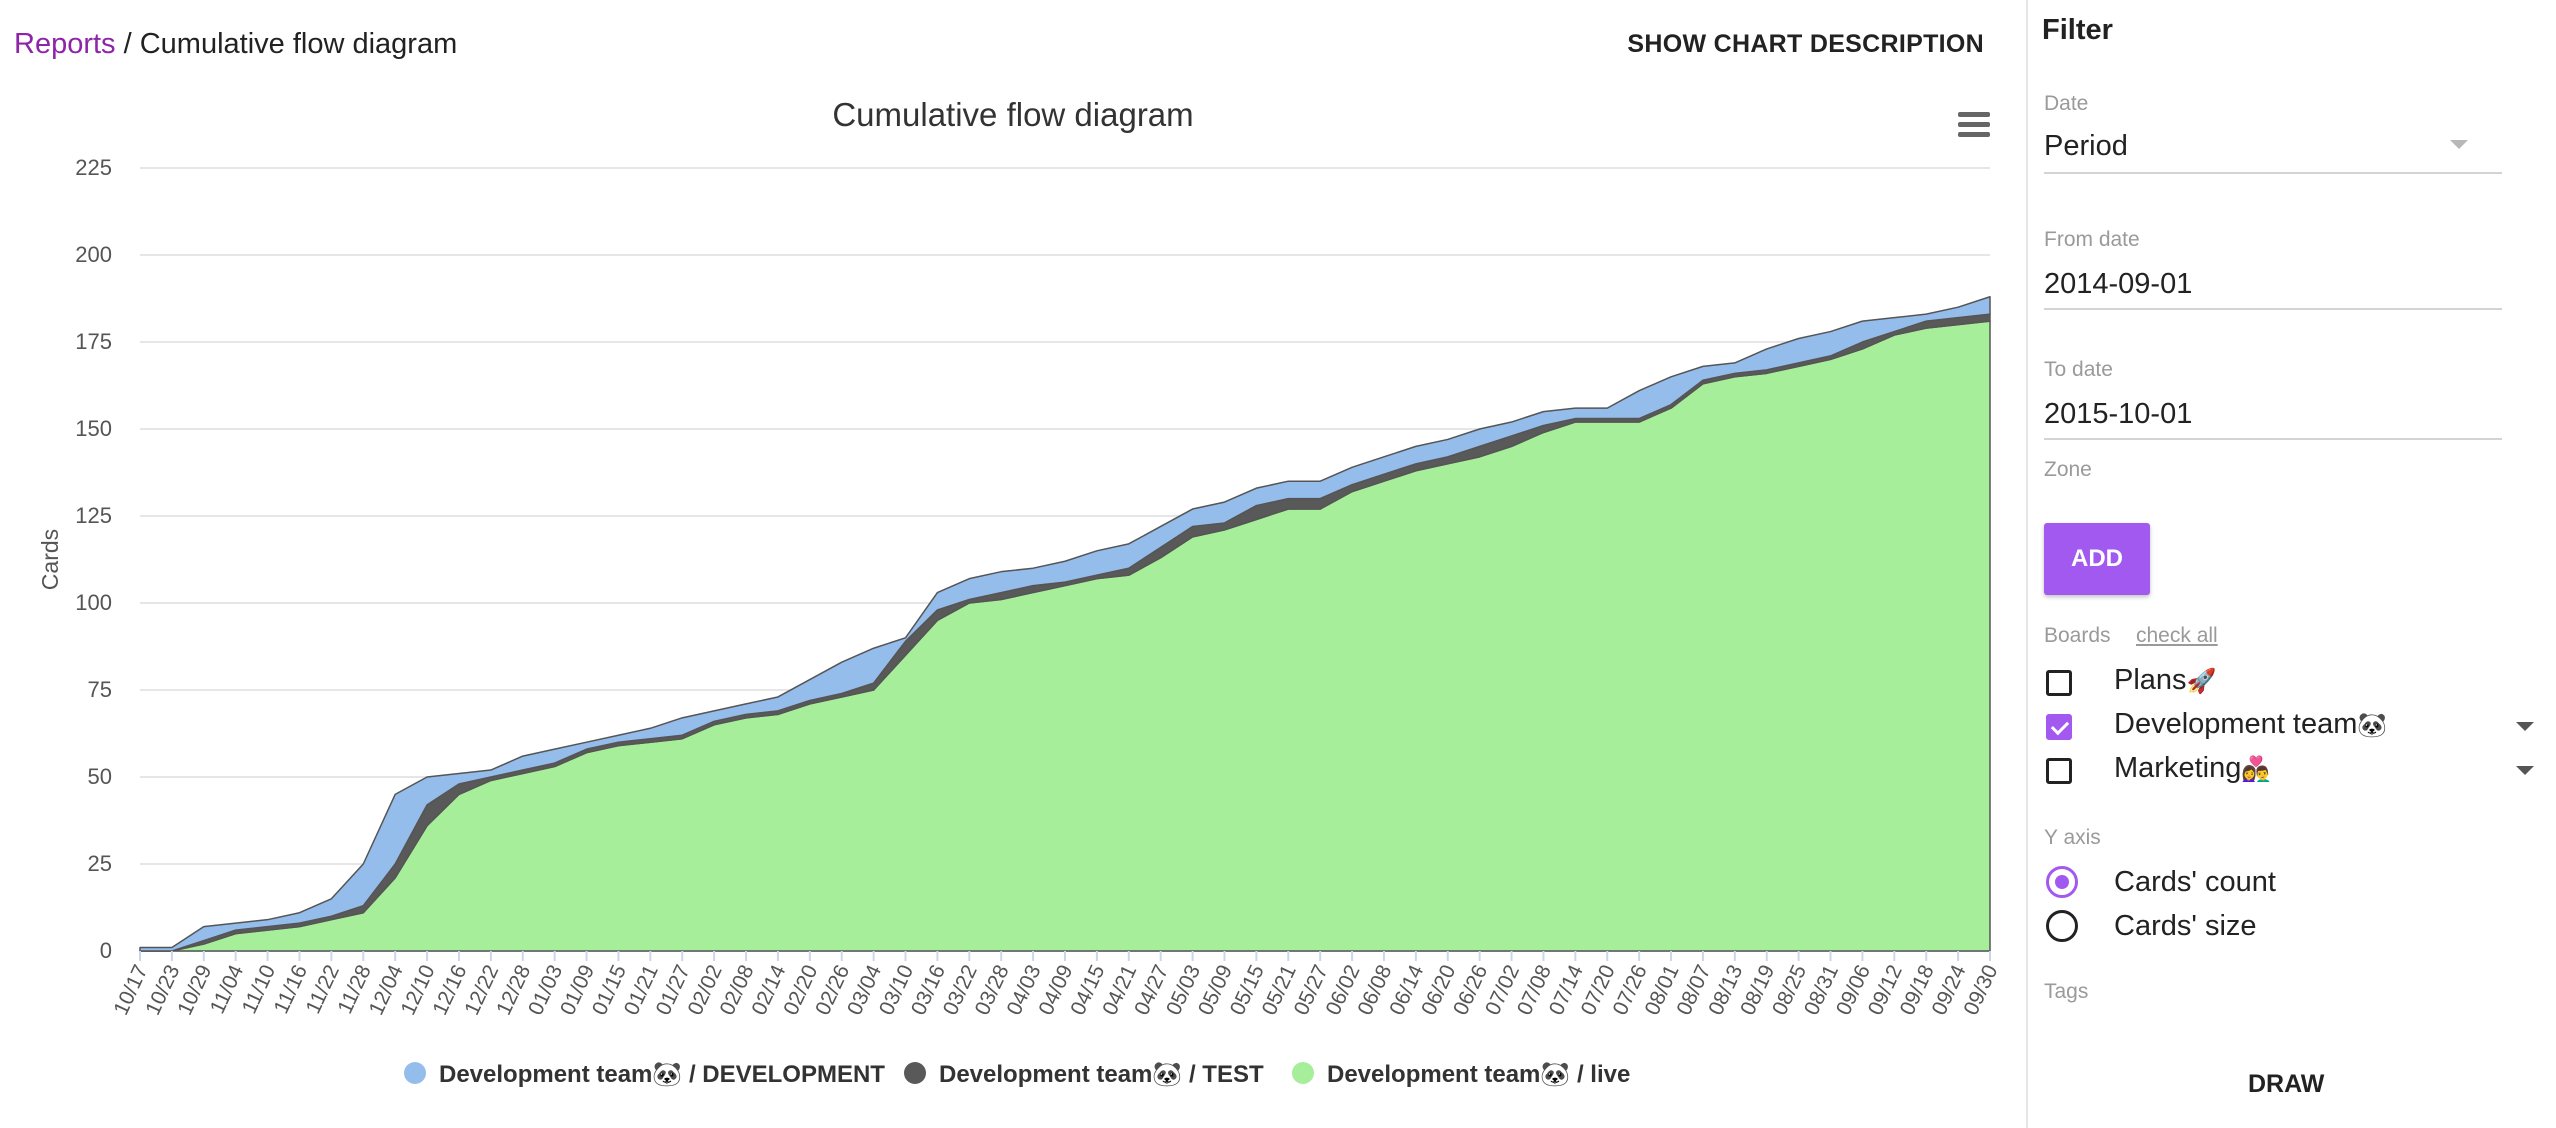 The image size is (2556, 1128). Describe the element at coordinates (93, 602) in the screenshot. I see `y-tick-label: 100` at that location.